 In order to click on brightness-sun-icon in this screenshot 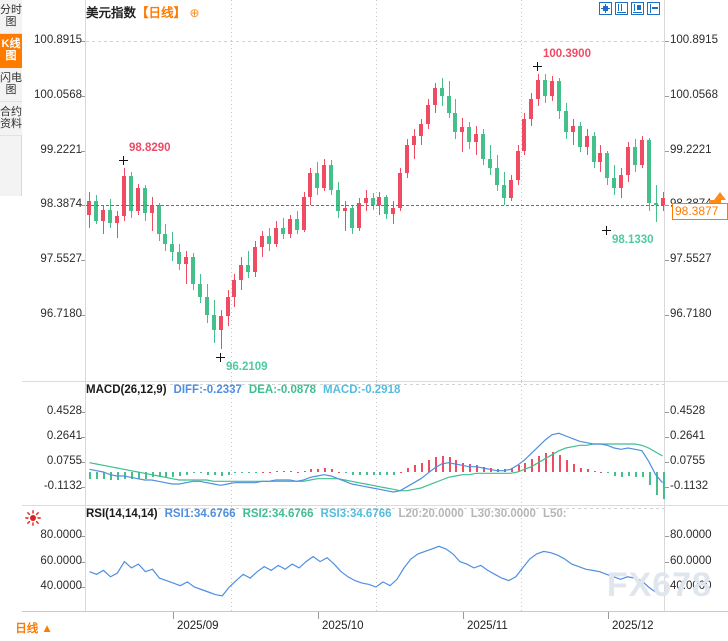, I will do `click(33, 518)`.